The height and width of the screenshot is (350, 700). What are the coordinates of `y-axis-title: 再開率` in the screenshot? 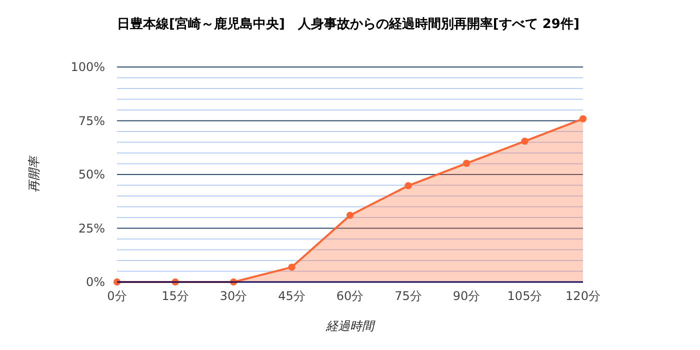 It's located at (34, 173).